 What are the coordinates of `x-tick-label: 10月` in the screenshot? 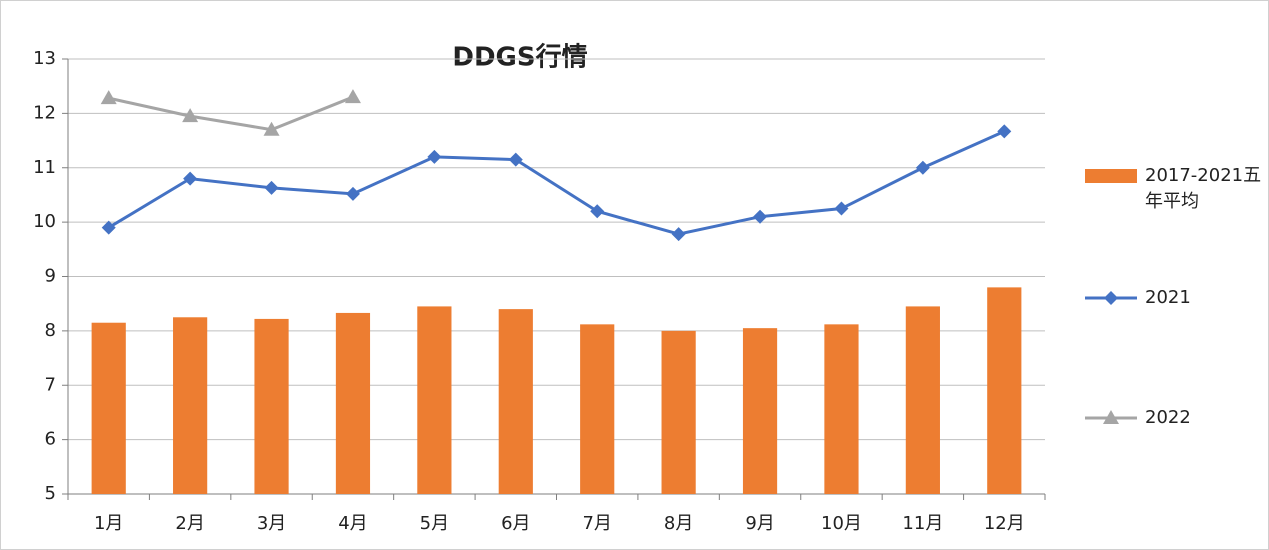 It's located at (841, 523).